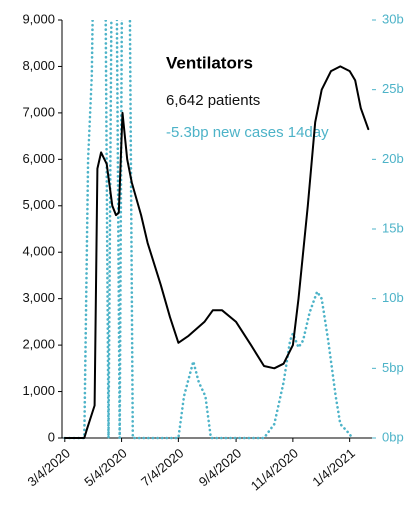 This screenshot has width=410, height=519. What do you see at coordinates (209, 62) in the screenshot?
I see `annotation-title: Ventilators` at bounding box center [209, 62].